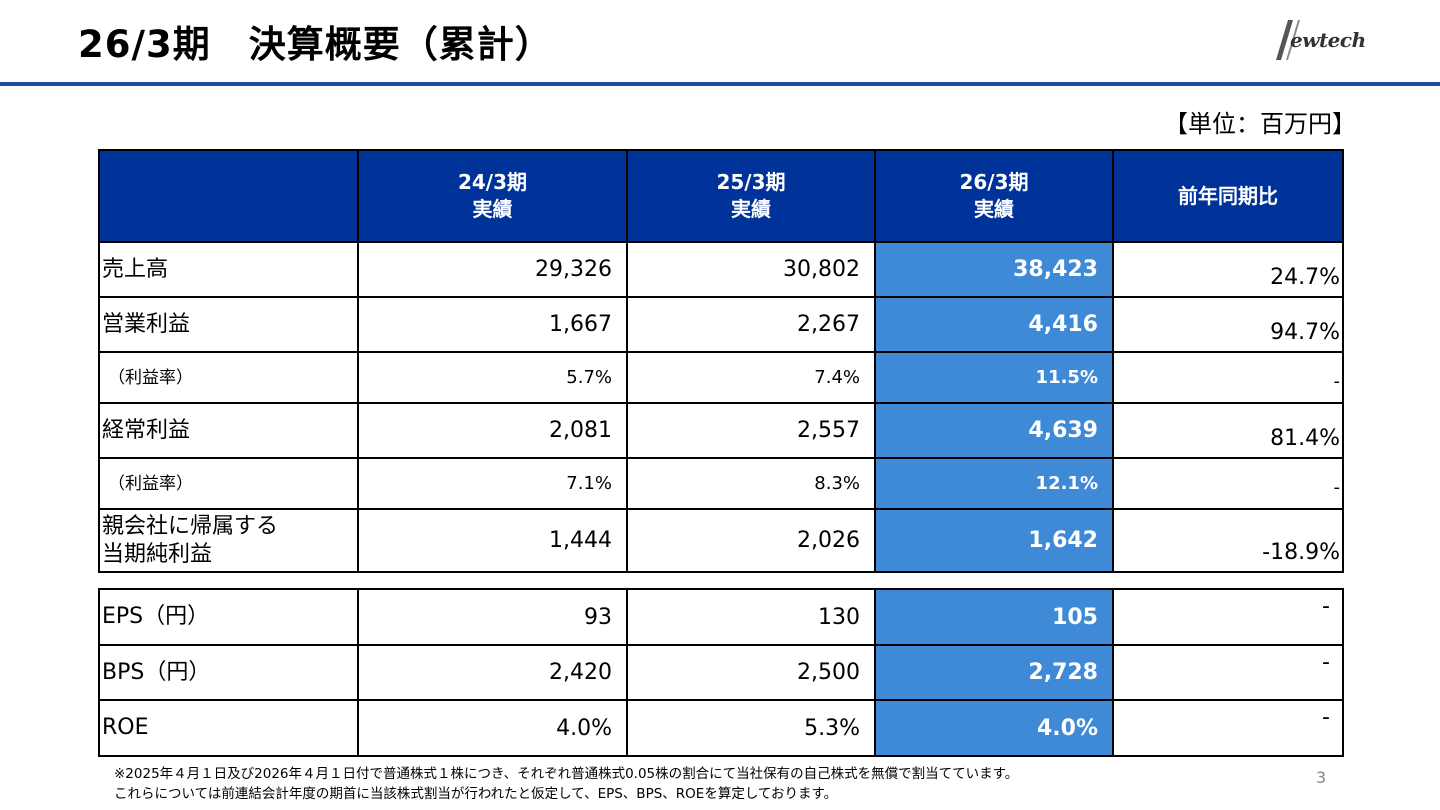  What do you see at coordinates (994, 483) in the screenshot?
I see `cell-value-current: 12.1%` at bounding box center [994, 483].